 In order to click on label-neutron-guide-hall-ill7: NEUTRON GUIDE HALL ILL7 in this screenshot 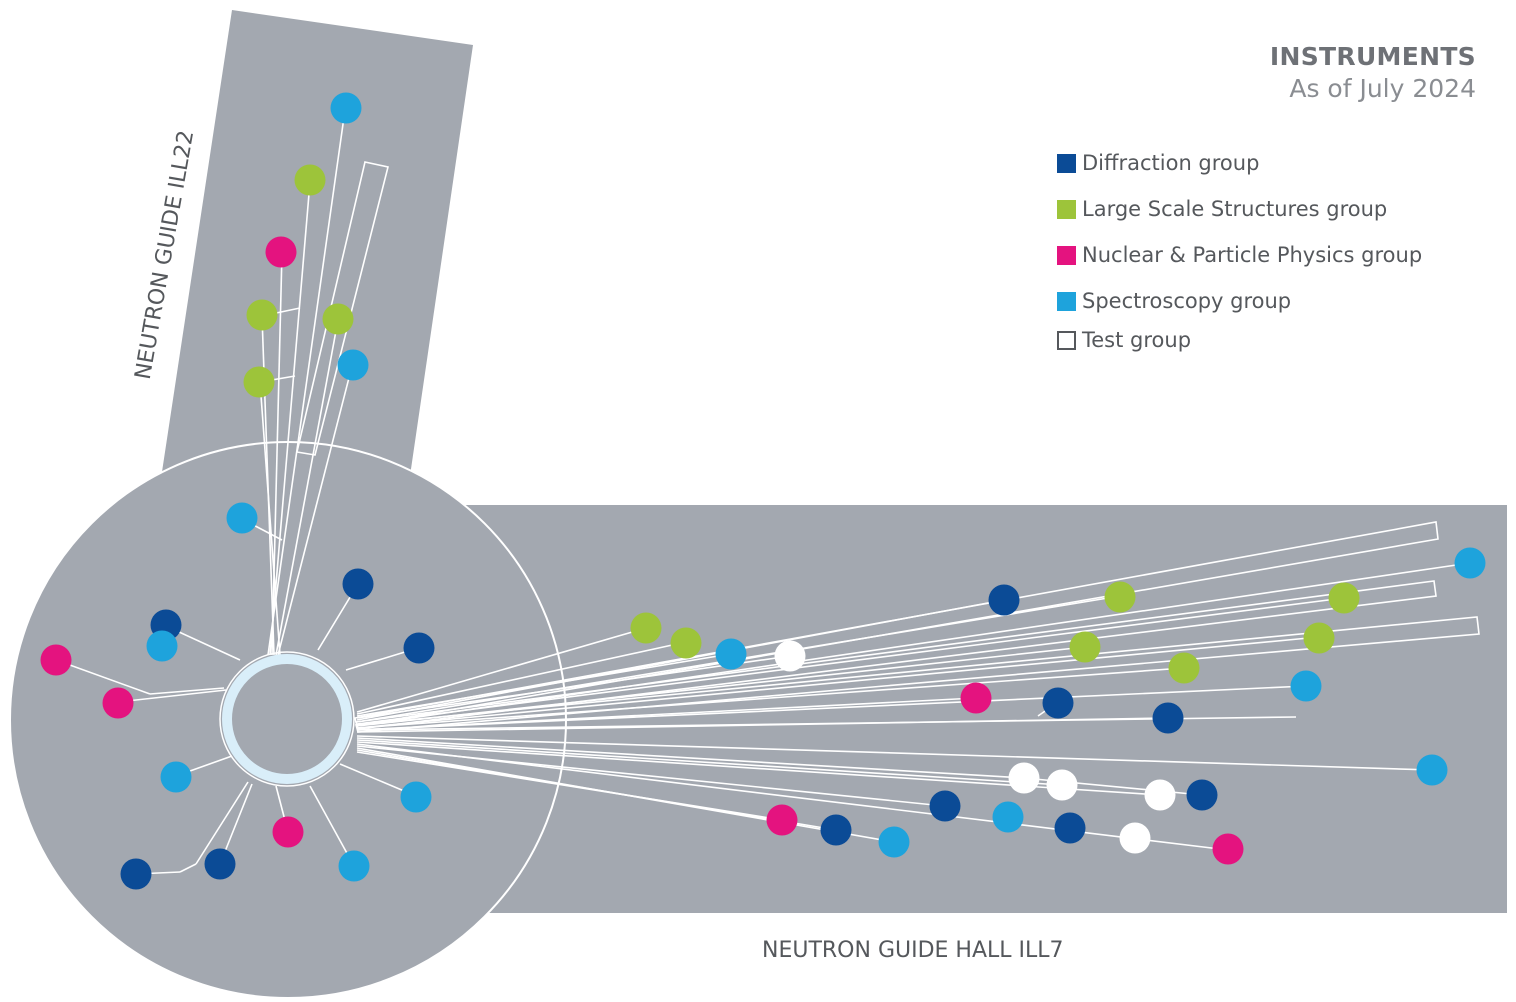, I will do `click(913, 950)`.